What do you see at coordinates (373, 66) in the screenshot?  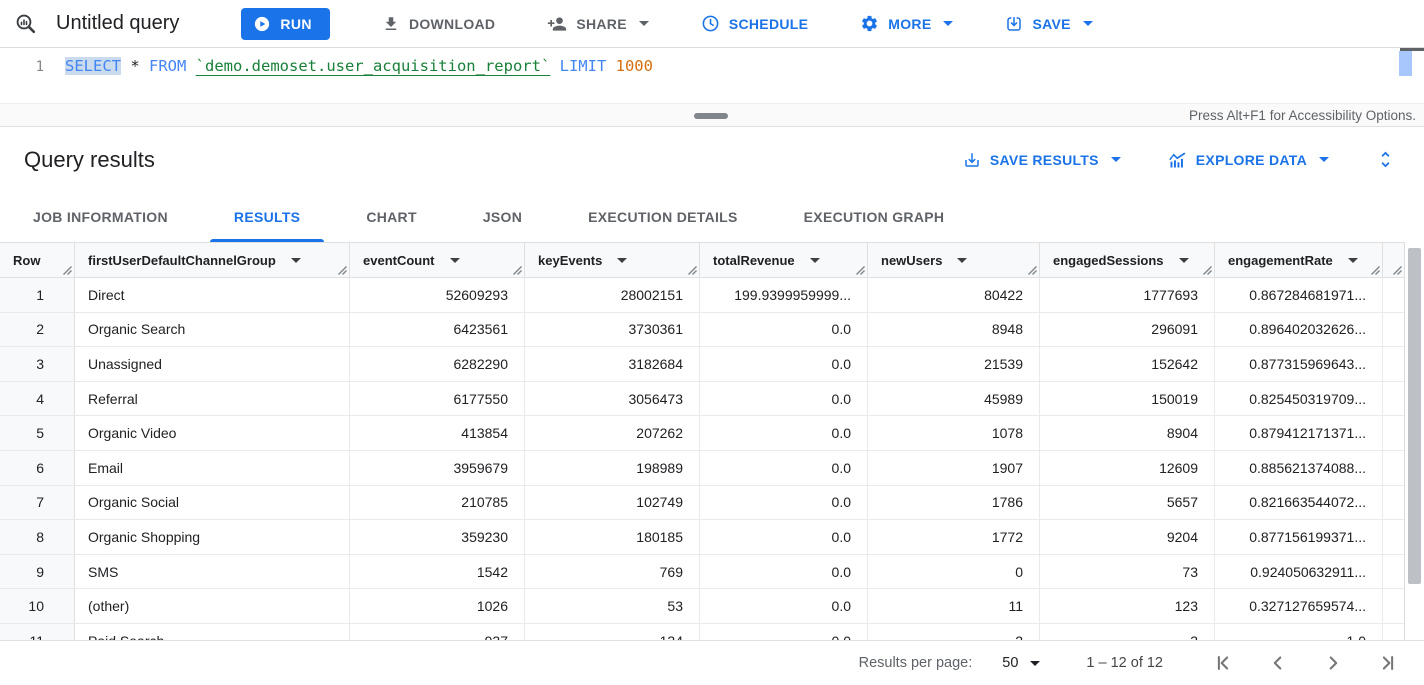 I see `sql-token: `demo.demoset.user_acquisition_report`` at bounding box center [373, 66].